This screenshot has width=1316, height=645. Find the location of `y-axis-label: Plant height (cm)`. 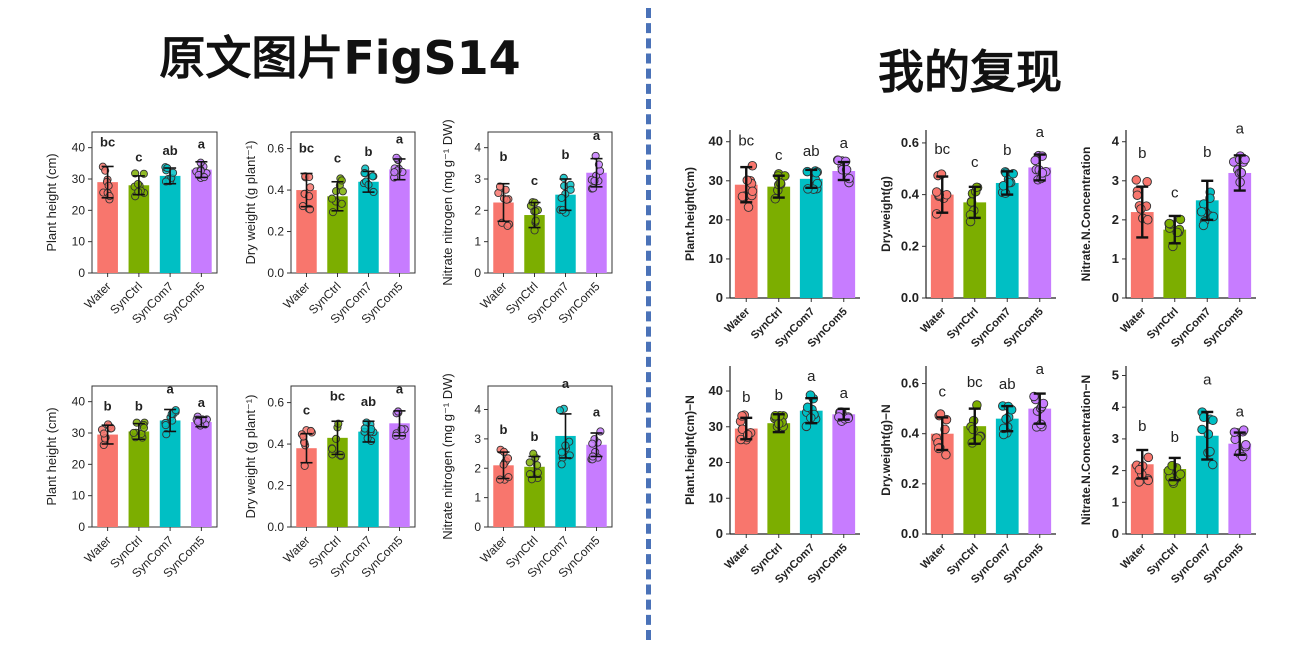

y-axis-label: Plant height (cm) is located at coordinates (51, 456).